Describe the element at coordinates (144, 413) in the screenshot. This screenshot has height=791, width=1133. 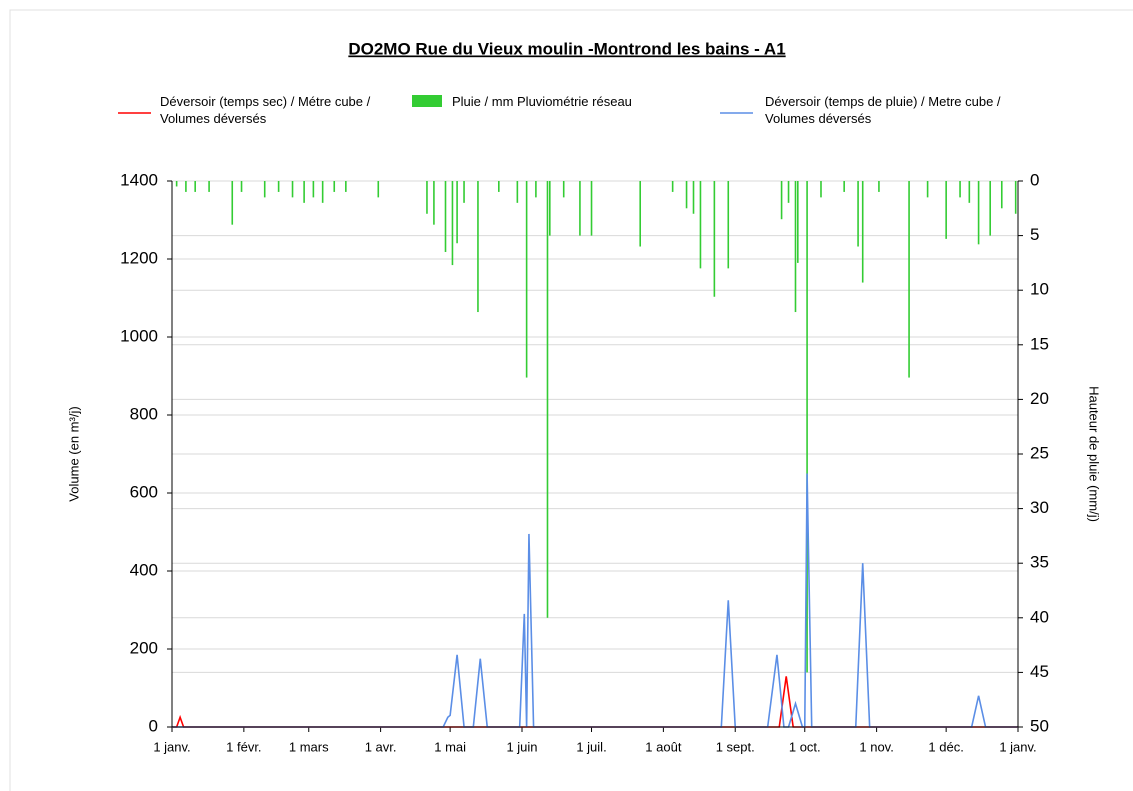
I see `y-tick-label: 800` at that location.